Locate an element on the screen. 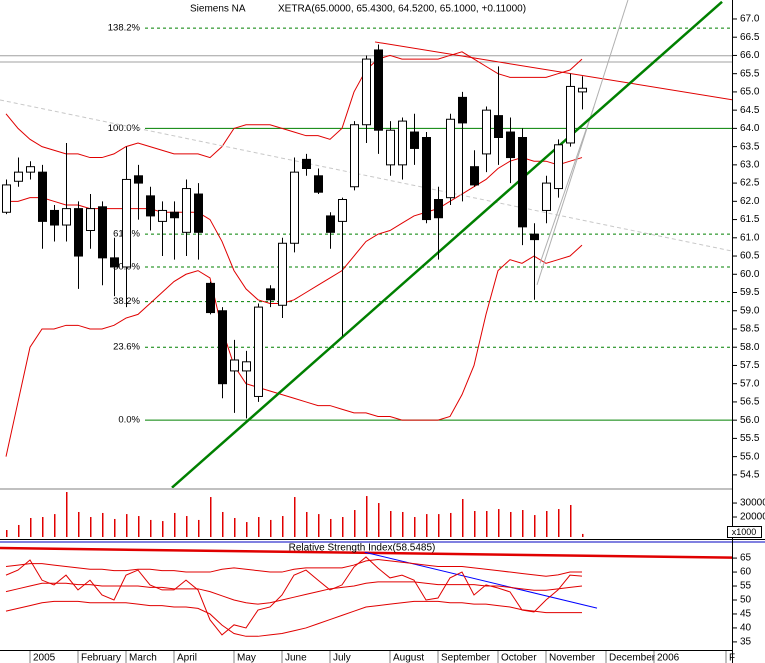 This screenshot has width=765, height=663. y-tick-label: 64.5 is located at coordinates (750, 110).